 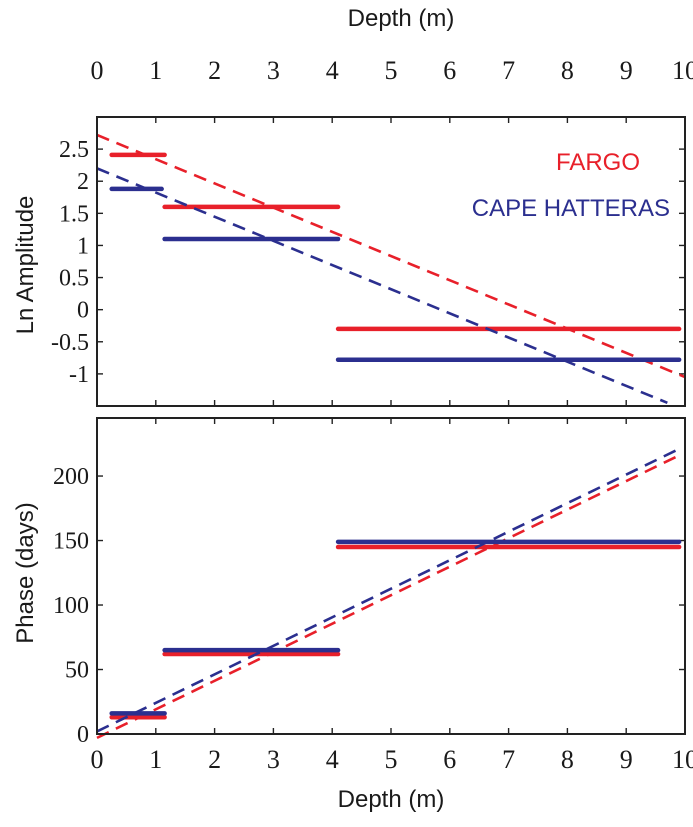 What do you see at coordinates (449, 70) in the screenshot?
I see `top-x-tick-label: 6` at bounding box center [449, 70].